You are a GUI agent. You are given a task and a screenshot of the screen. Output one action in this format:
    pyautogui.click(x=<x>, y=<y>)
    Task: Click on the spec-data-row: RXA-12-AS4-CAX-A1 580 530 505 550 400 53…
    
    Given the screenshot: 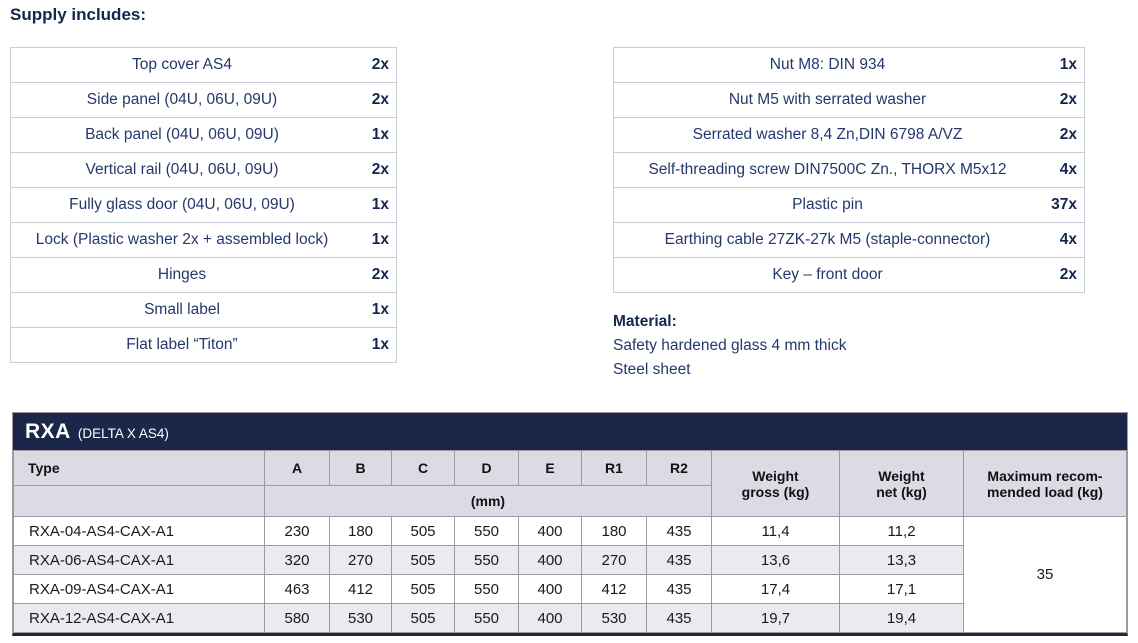 What is the action you would take?
    pyautogui.click(x=570, y=618)
    